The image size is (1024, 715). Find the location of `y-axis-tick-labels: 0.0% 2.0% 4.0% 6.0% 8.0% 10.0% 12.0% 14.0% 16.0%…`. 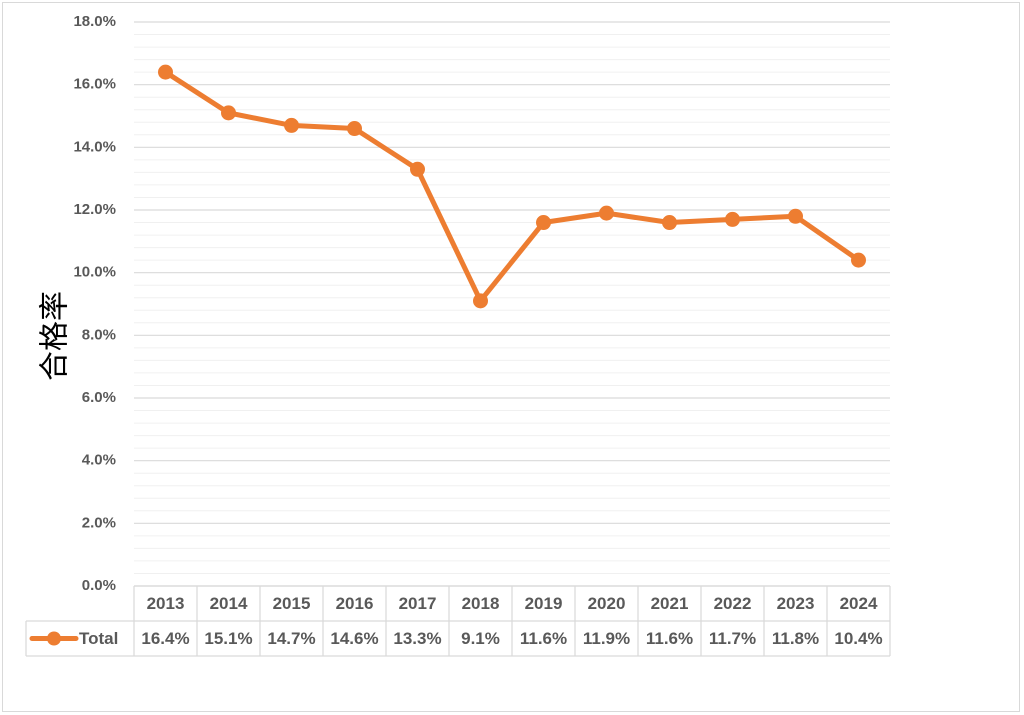

y-axis-tick-labels: 0.0% 2.0% 4.0% 6.0% 8.0% 10.0% 12.0% 14.0% 16.0%… is located at coordinates (94, 303).